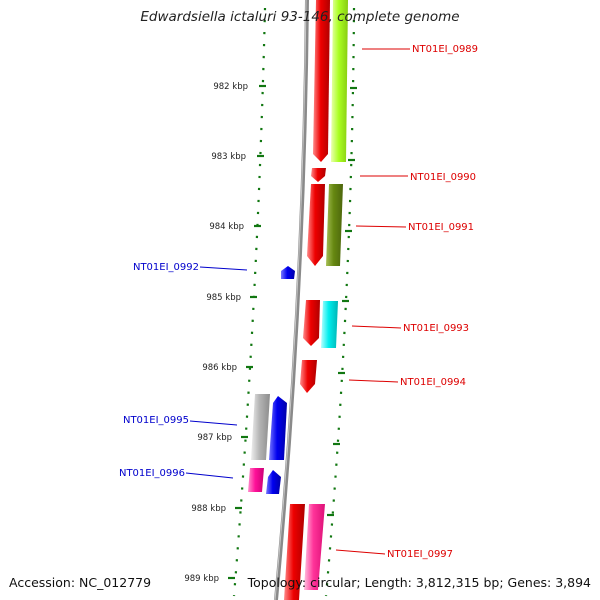 This screenshot has height=600, width=600. I want to click on gene-label: NT01EI_0992, so click(166, 267).